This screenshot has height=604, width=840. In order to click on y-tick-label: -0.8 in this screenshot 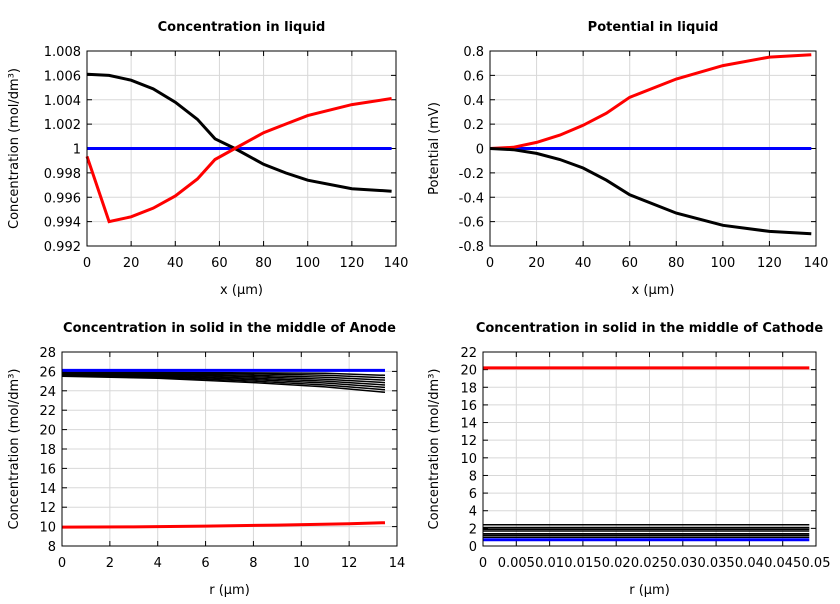, I will do `click(471, 247)`.